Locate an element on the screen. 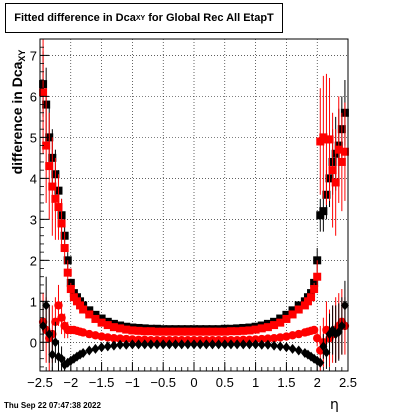 The height and width of the screenshot is (414, 400). y-axis-label-main: difference in Dca is located at coordinates (17, 118).